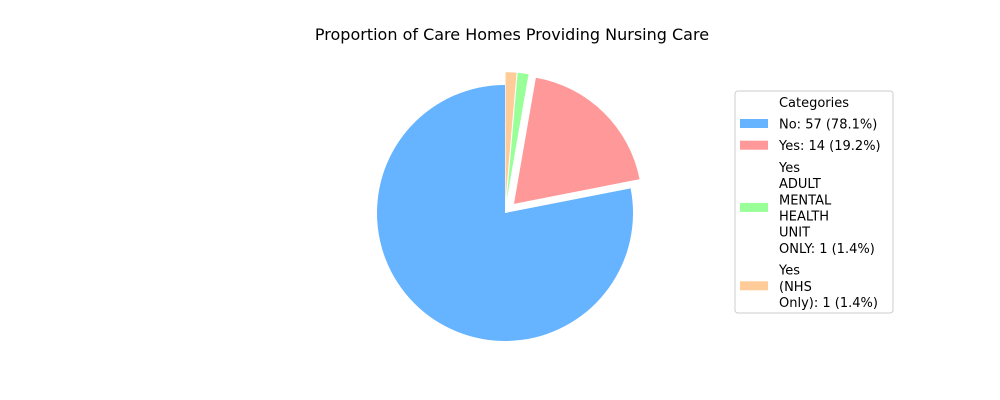 The width and height of the screenshot is (1000, 400). I want to click on legend-label-2-4: UNIT, so click(794, 233).